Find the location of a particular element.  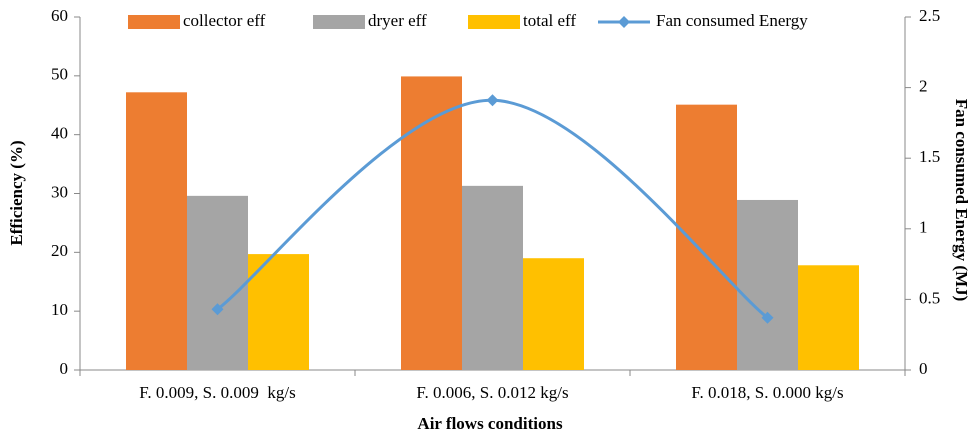

y-tick-label: 10 is located at coordinates (59, 309).